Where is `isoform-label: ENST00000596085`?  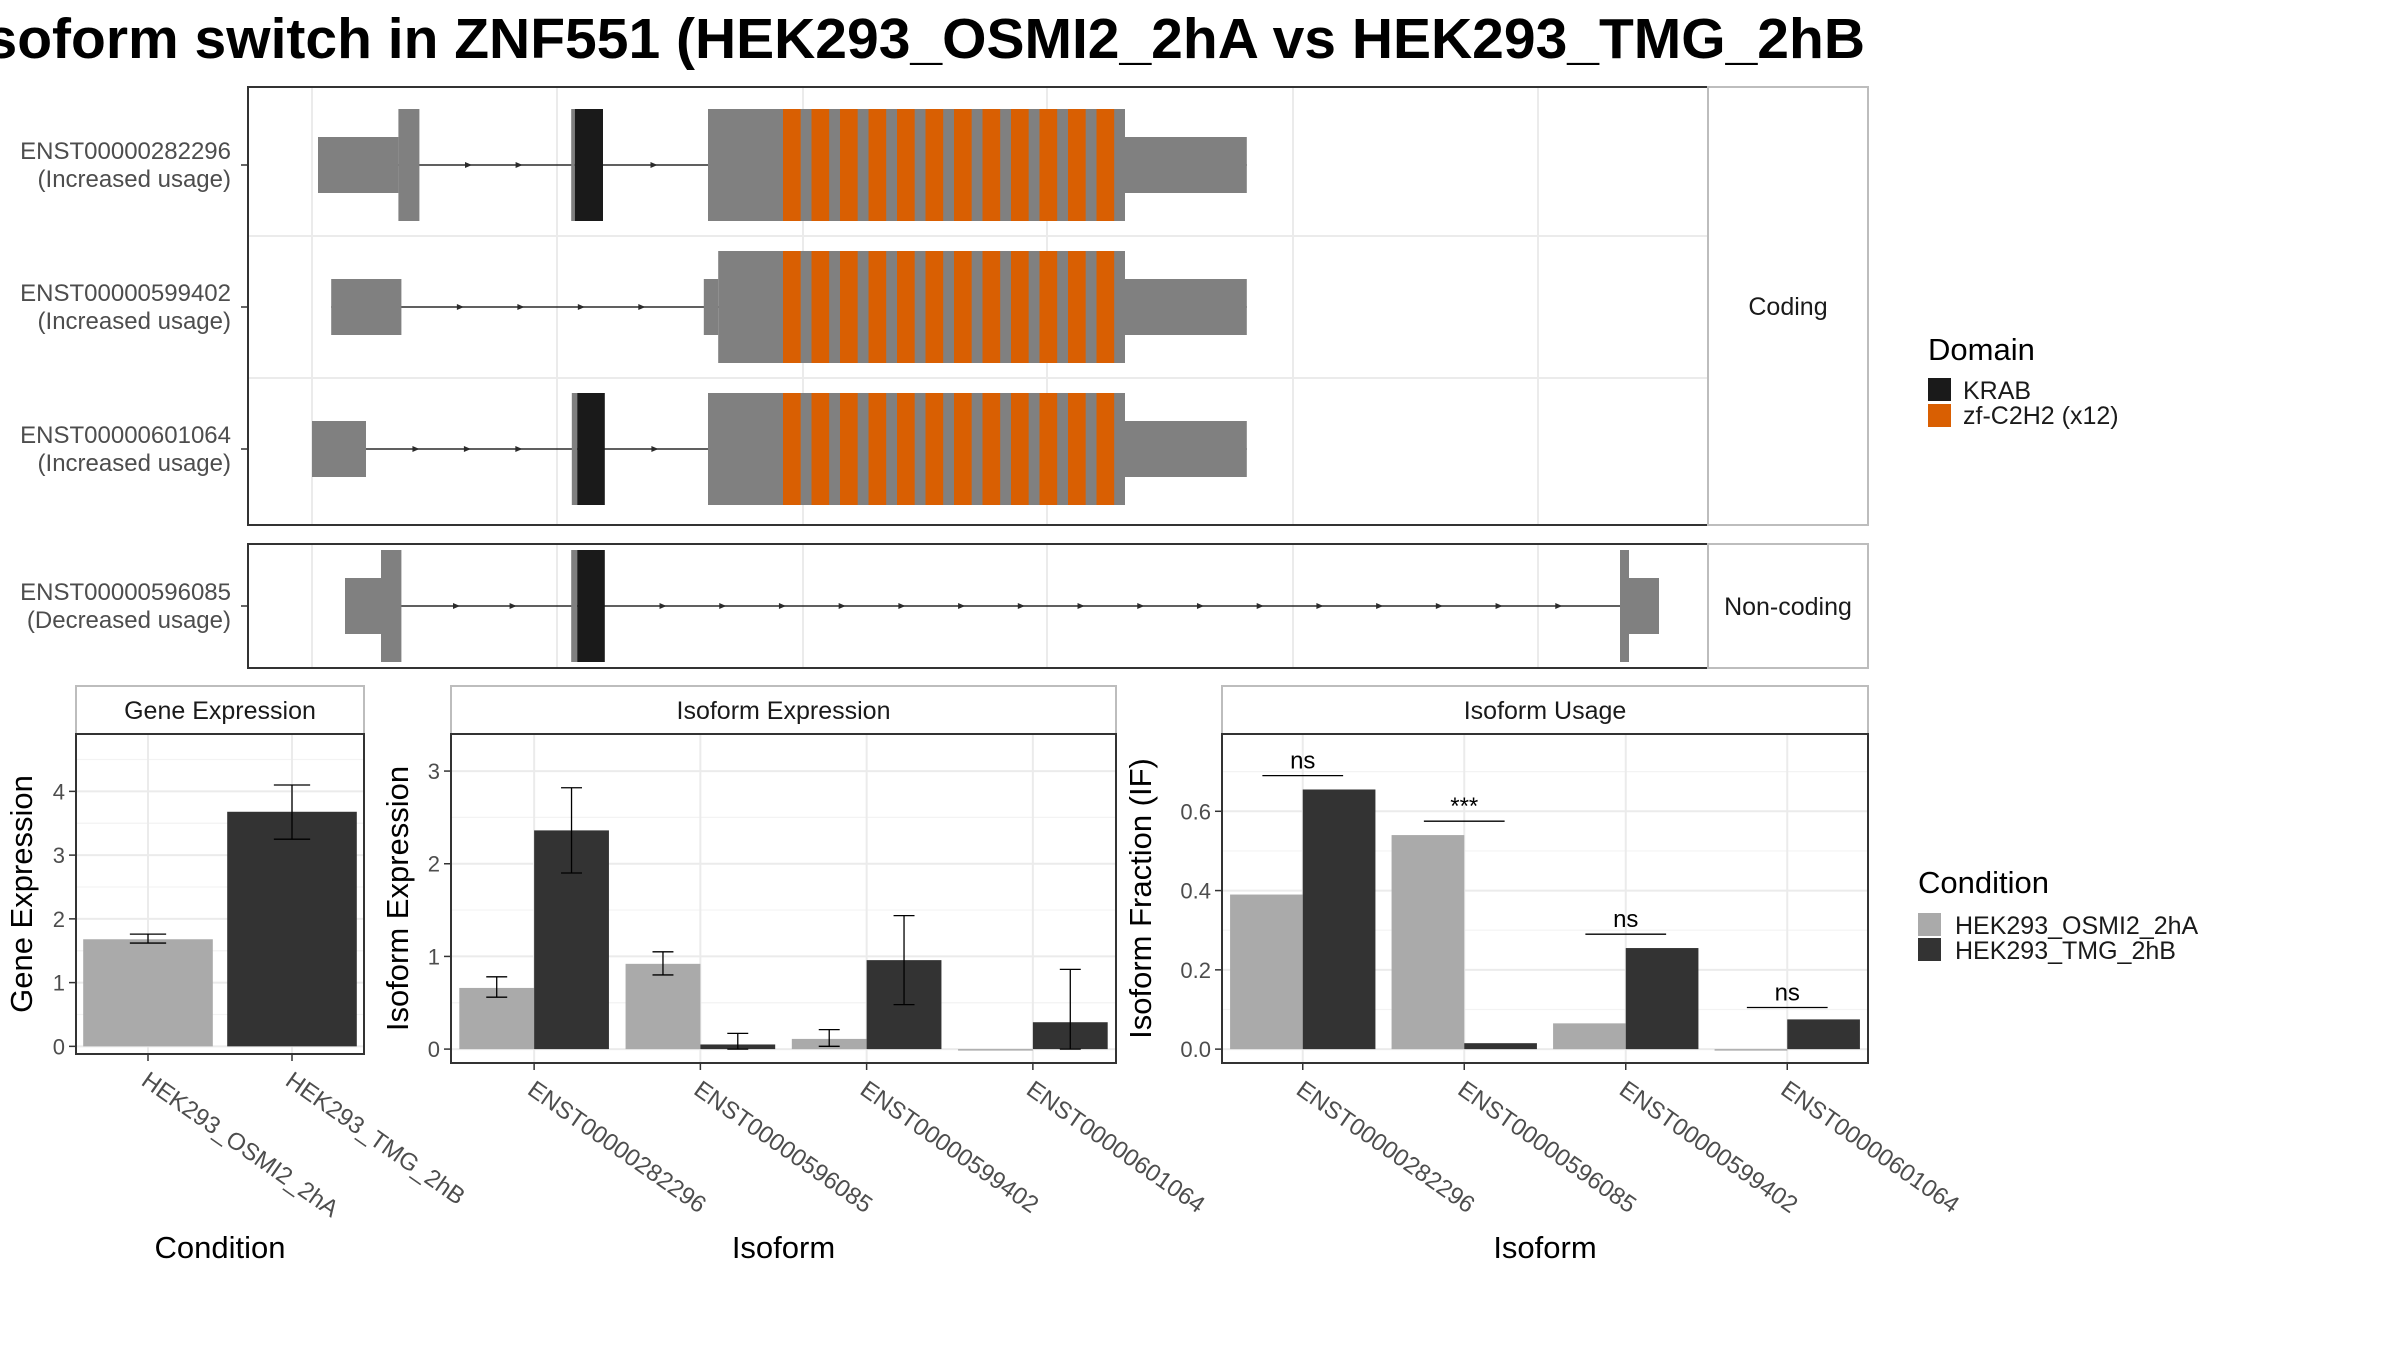
isoform-label: ENST00000596085 is located at coordinates (125, 592).